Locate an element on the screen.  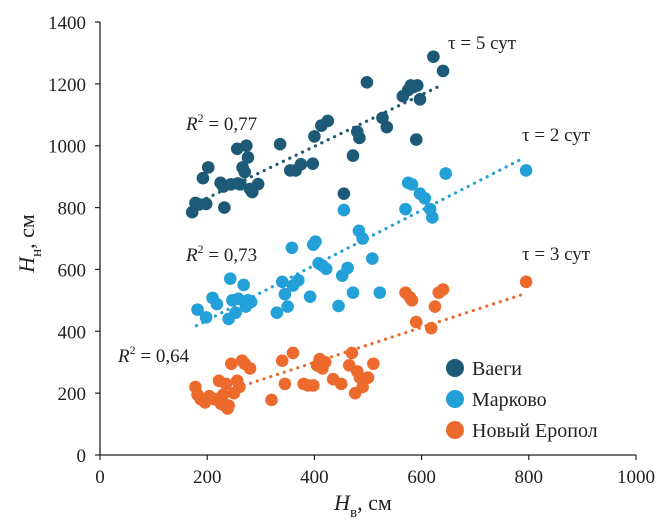
y-axis-unit: , см is located at coordinates (26, 231).